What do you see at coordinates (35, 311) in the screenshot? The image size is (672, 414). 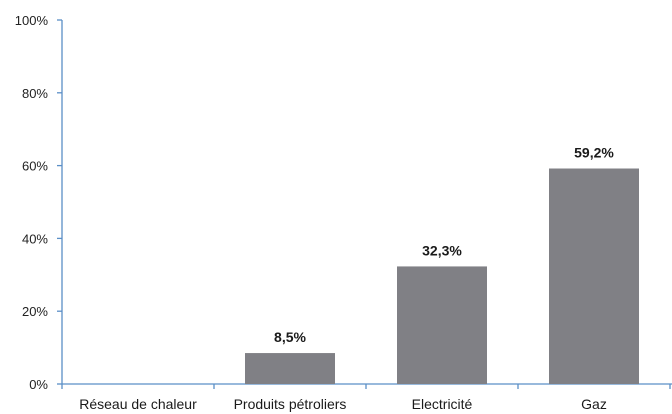 I see `y-tick-label: 20%` at bounding box center [35, 311].